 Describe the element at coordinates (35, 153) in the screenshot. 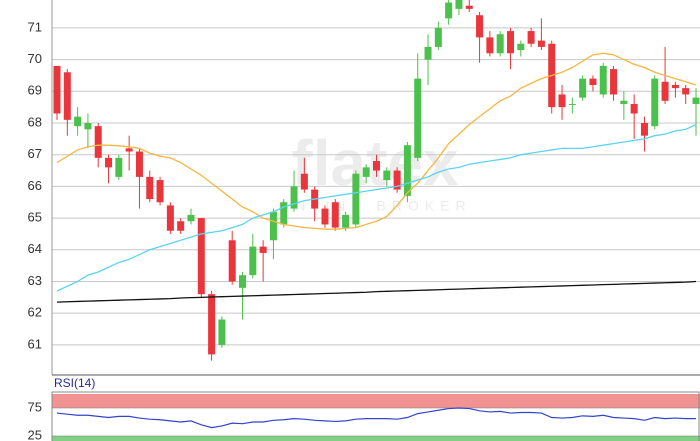

I see `y-tick-label: 67` at that location.